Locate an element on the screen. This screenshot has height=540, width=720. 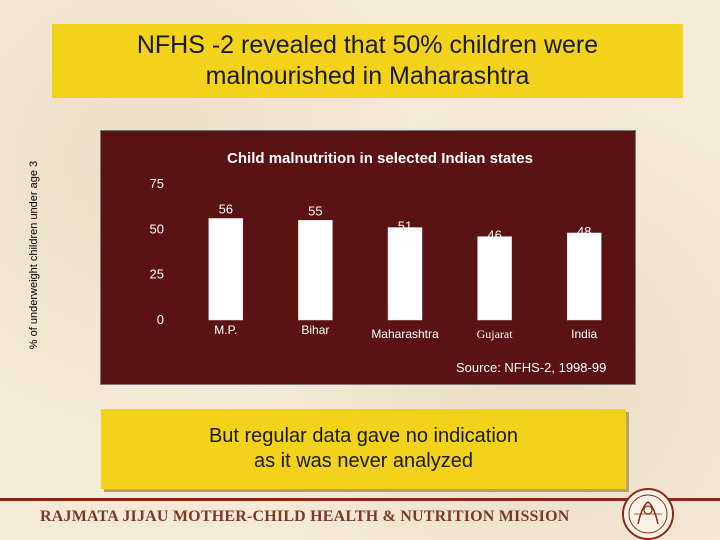
x-tick-label: Bihar is located at coordinates (315, 330).